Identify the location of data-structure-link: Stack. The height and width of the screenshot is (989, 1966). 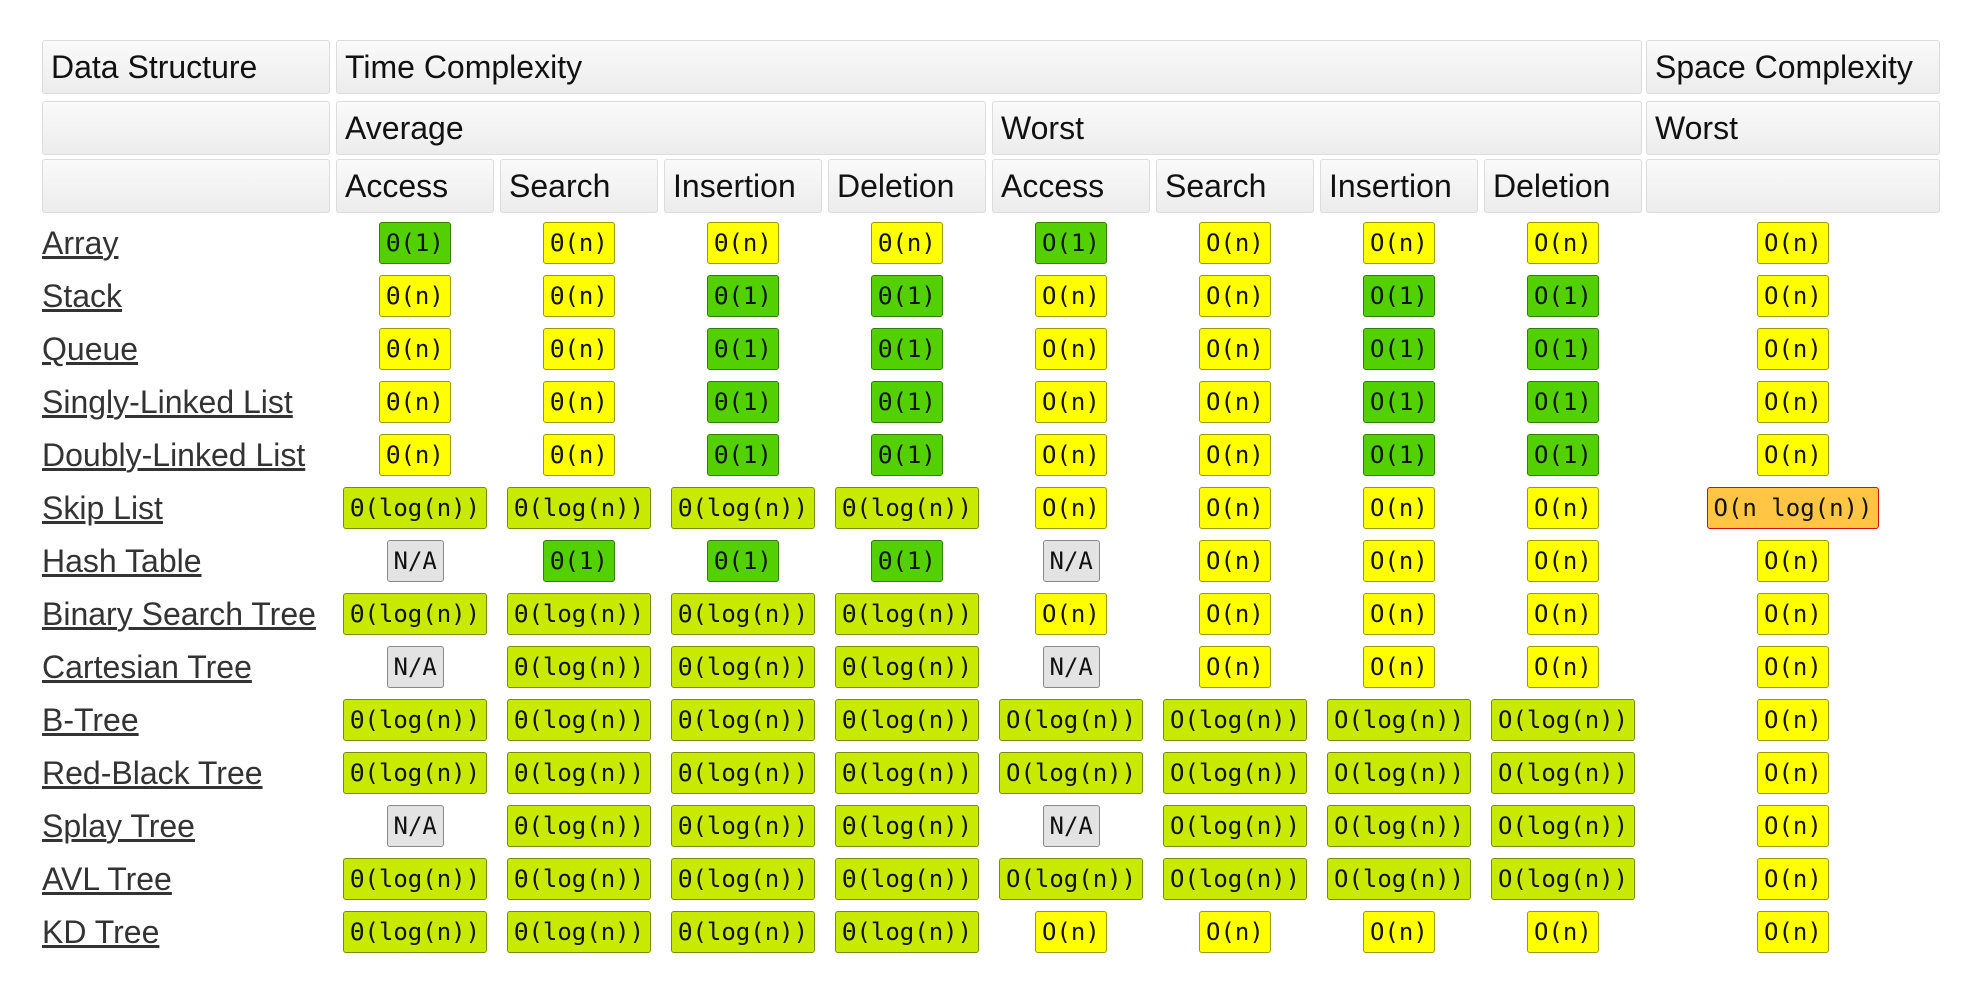
(82, 295).